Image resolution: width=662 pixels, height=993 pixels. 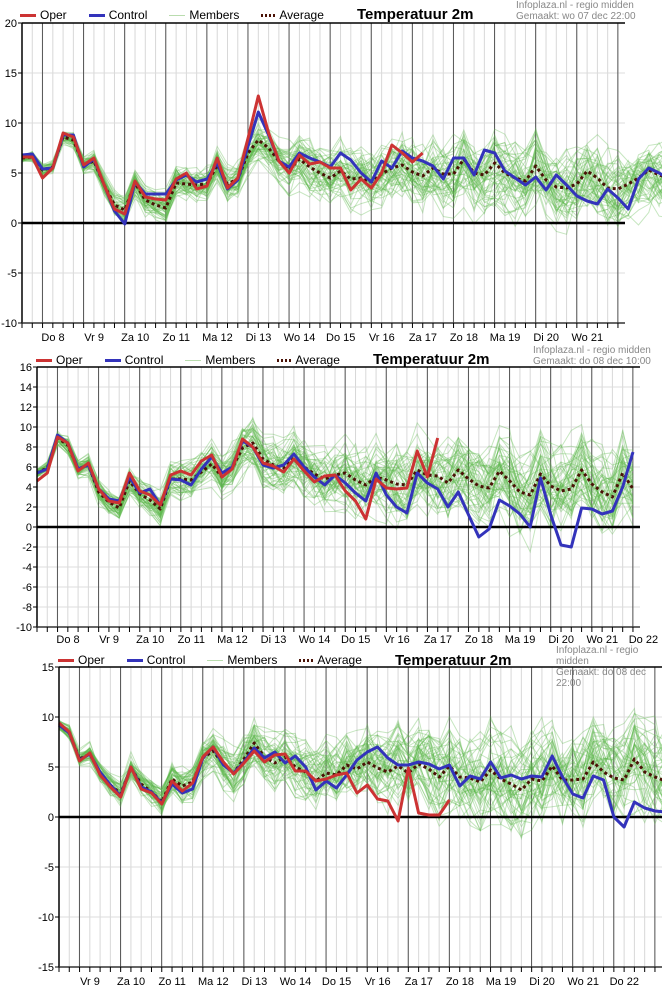 What do you see at coordinates (26, 388) in the screenshot?
I see `y-tick-label: 14` at bounding box center [26, 388].